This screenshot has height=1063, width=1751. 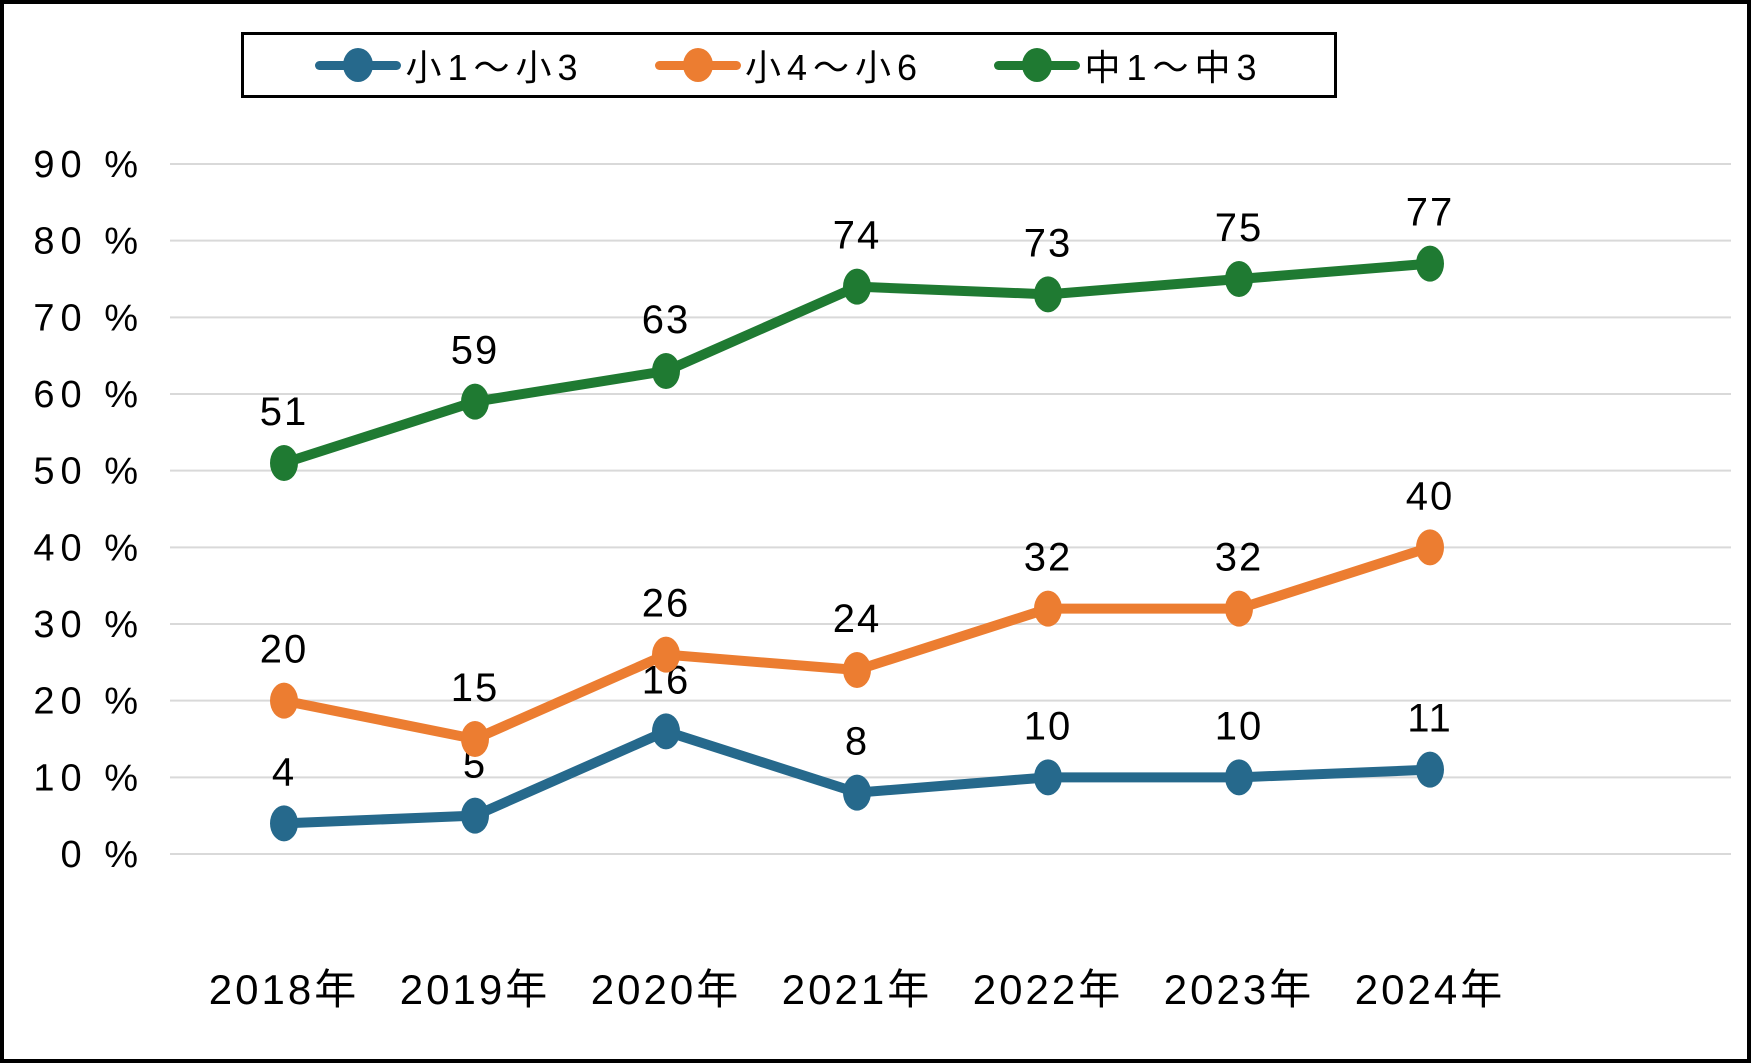 I want to click on data-label: 51, so click(x=284, y=412).